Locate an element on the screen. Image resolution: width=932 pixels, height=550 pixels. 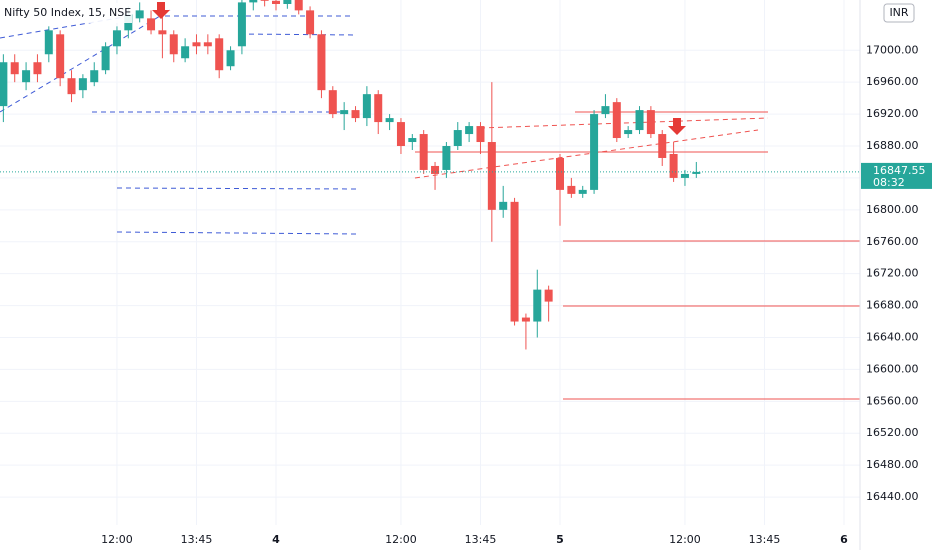
y-tick-label: 16440.00 is located at coordinates (892, 496).